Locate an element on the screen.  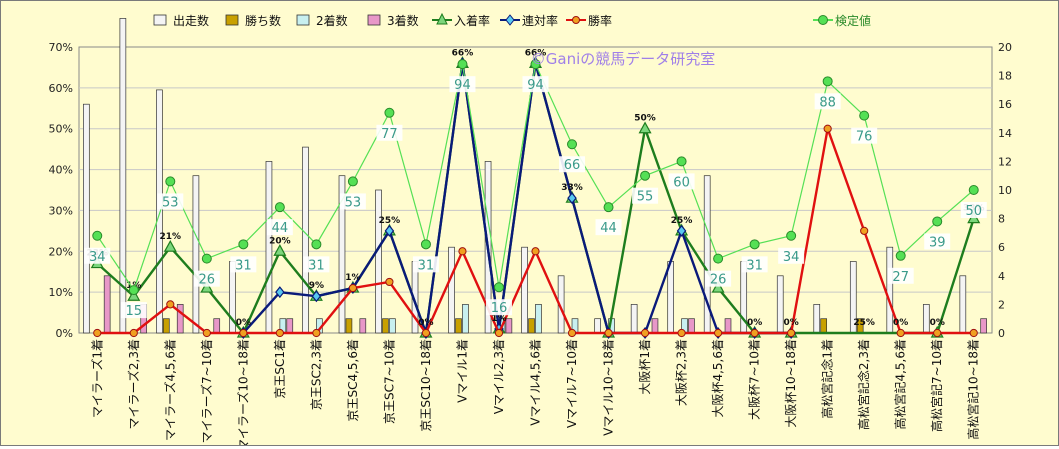
x-tick-label: 大阪杯4,5,6着 is located at coordinates (717, 378).